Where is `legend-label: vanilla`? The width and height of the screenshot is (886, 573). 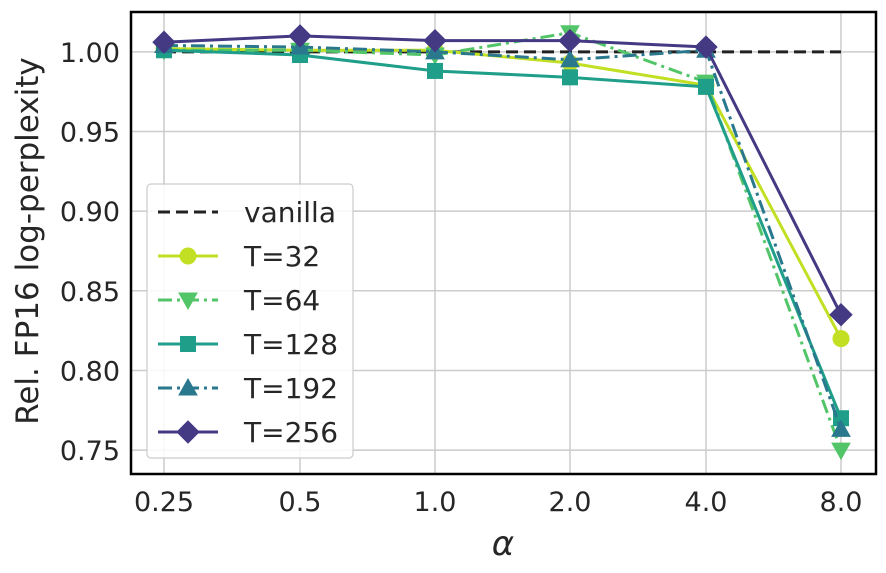
legend-label: vanilla is located at coordinates (290, 212).